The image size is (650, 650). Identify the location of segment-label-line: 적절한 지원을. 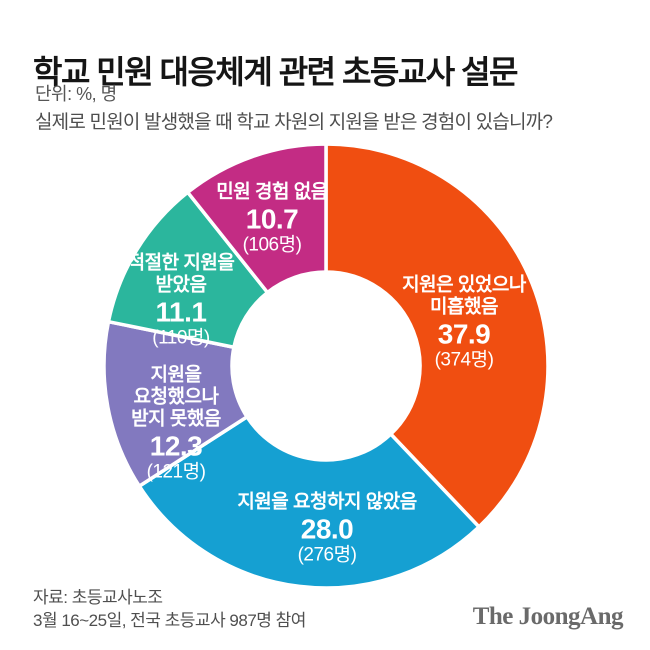
(181, 263).